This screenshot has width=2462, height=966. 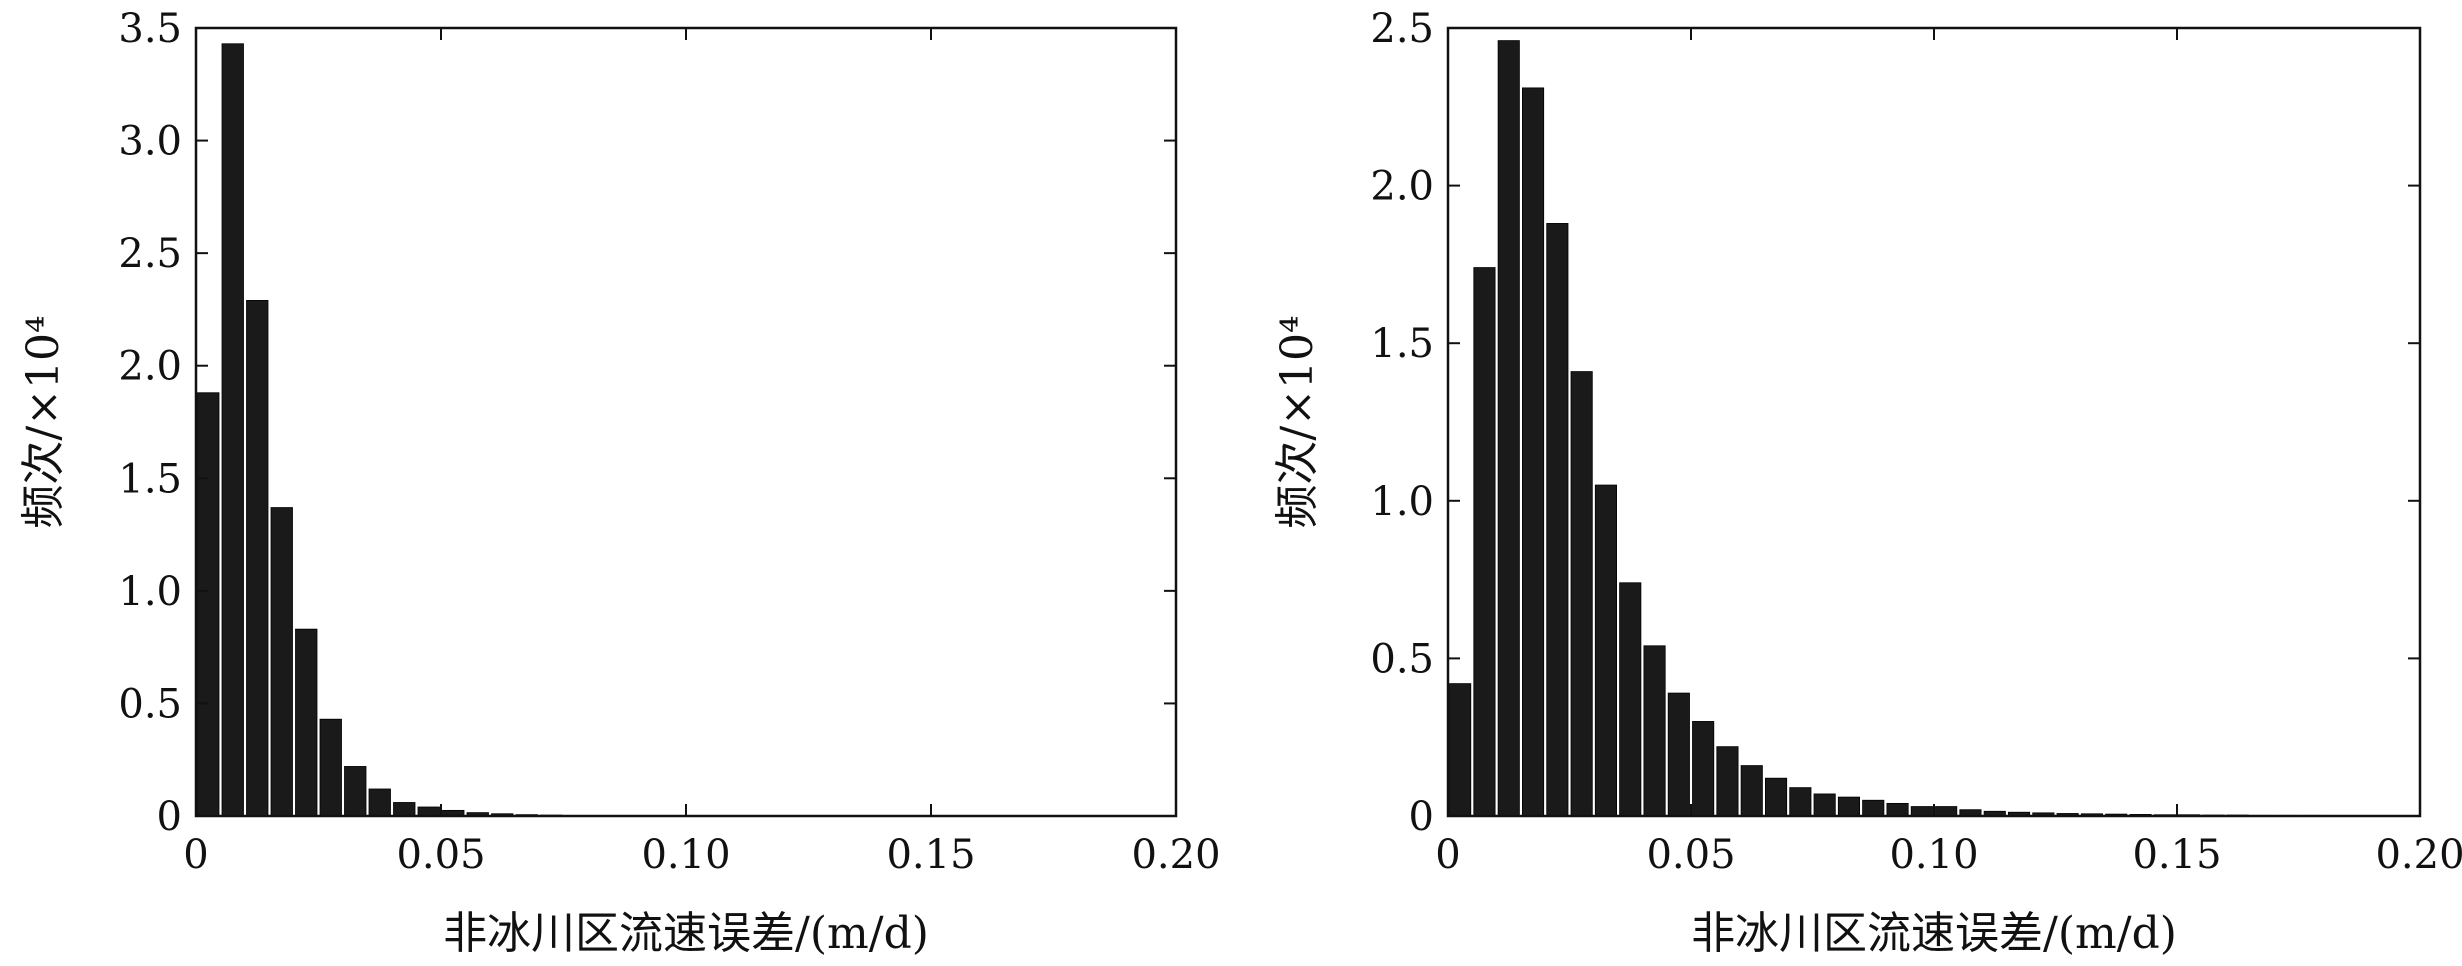 I want to click on y-tick-label: 3.0, so click(x=150, y=142).